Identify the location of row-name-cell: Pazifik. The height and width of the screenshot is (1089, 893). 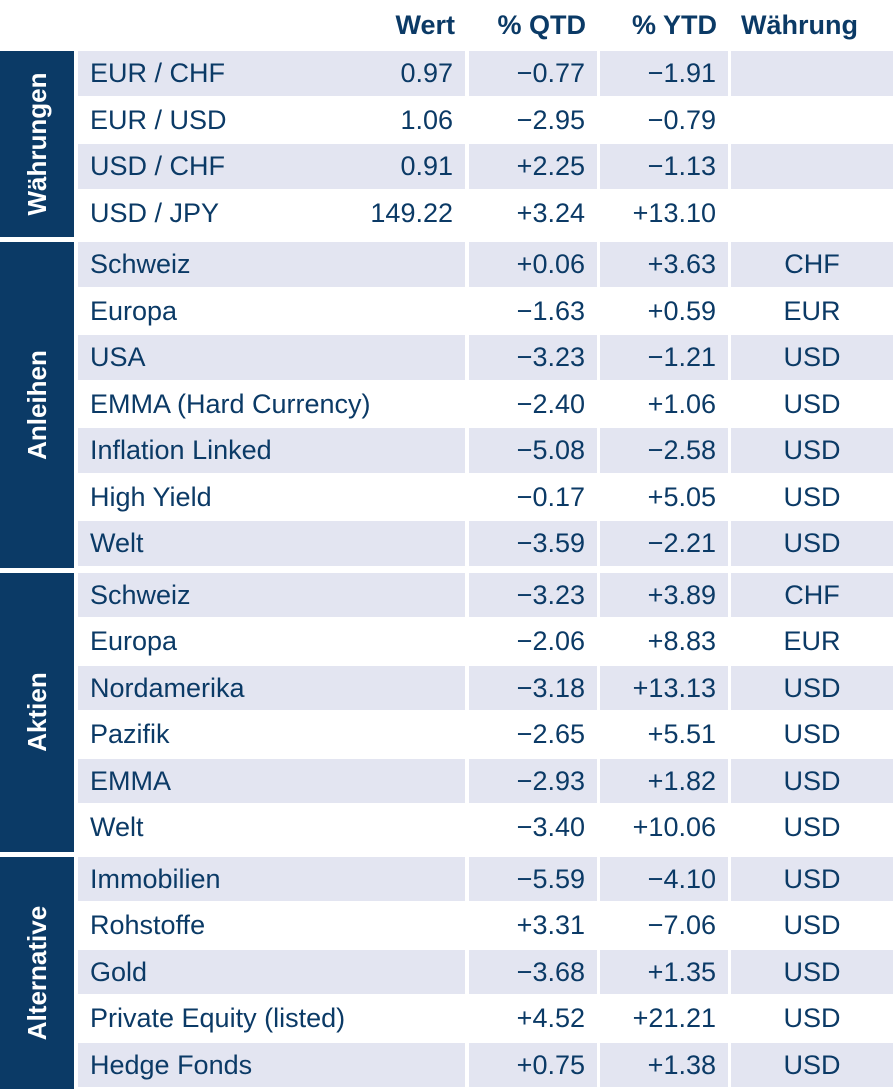
(271, 734).